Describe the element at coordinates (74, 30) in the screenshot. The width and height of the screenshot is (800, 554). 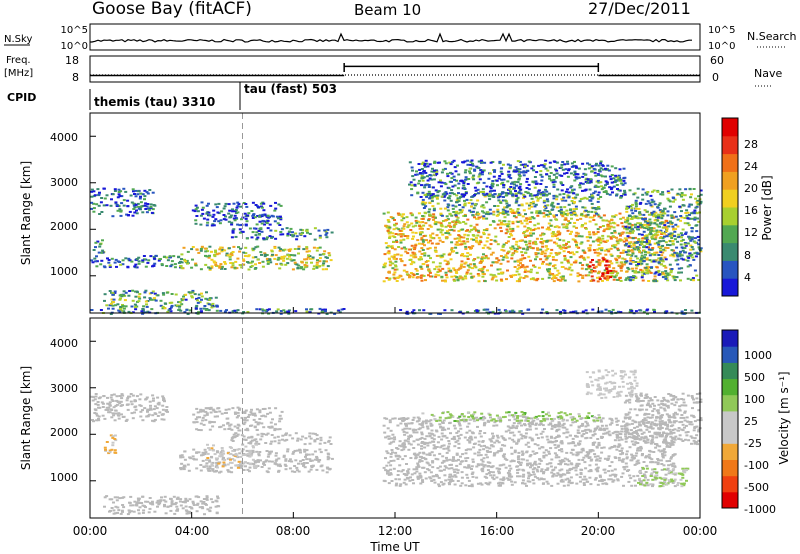
I see `nsky-tick-top: 10^5` at that location.